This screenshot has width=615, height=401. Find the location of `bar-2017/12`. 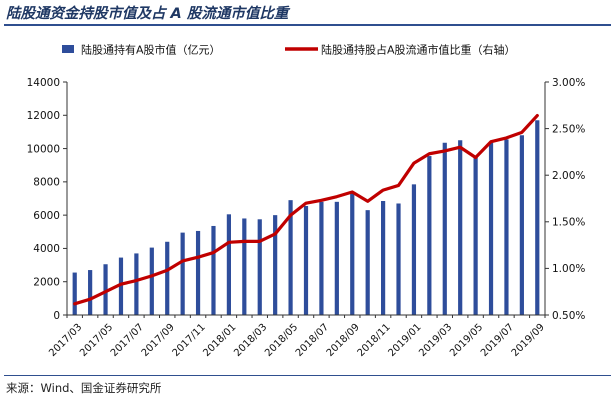

bar-2017/12 is located at coordinates (213, 270).